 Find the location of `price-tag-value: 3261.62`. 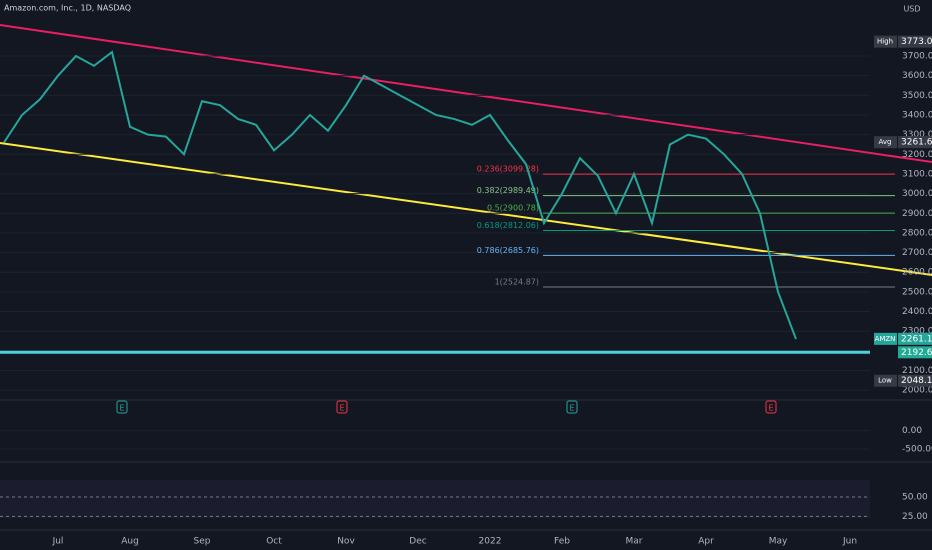

price-tag-value: 3261.62 is located at coordinates (916, 143).